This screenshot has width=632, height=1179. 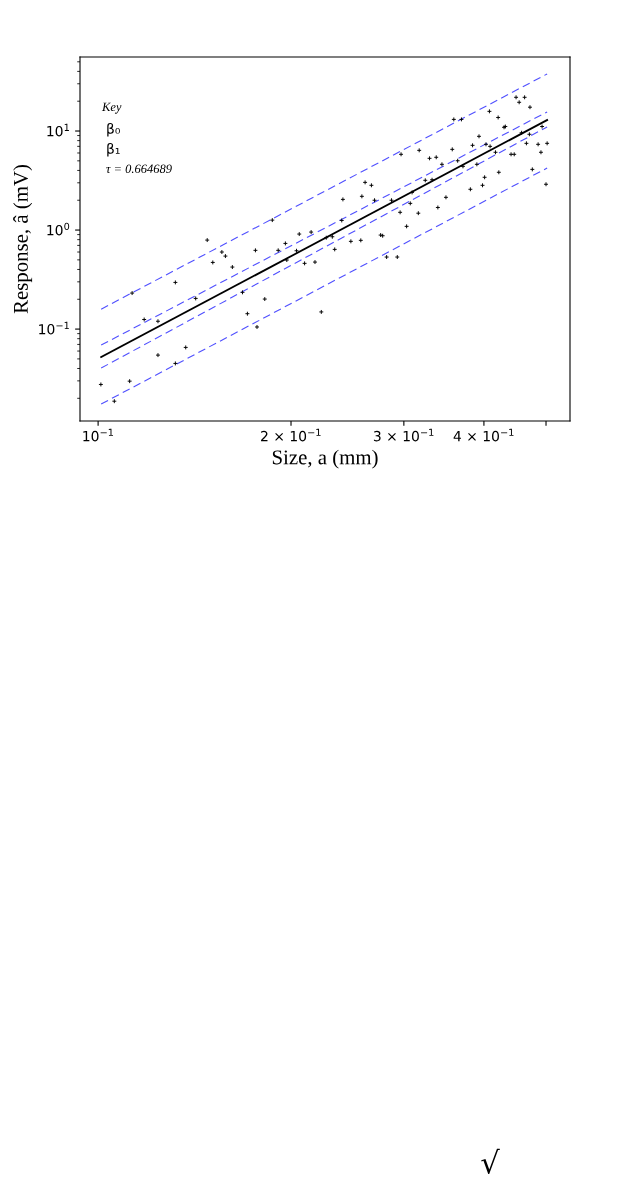 I want to click on x-tick-label: 10$^{−1}$, so click(x=98, y=435).